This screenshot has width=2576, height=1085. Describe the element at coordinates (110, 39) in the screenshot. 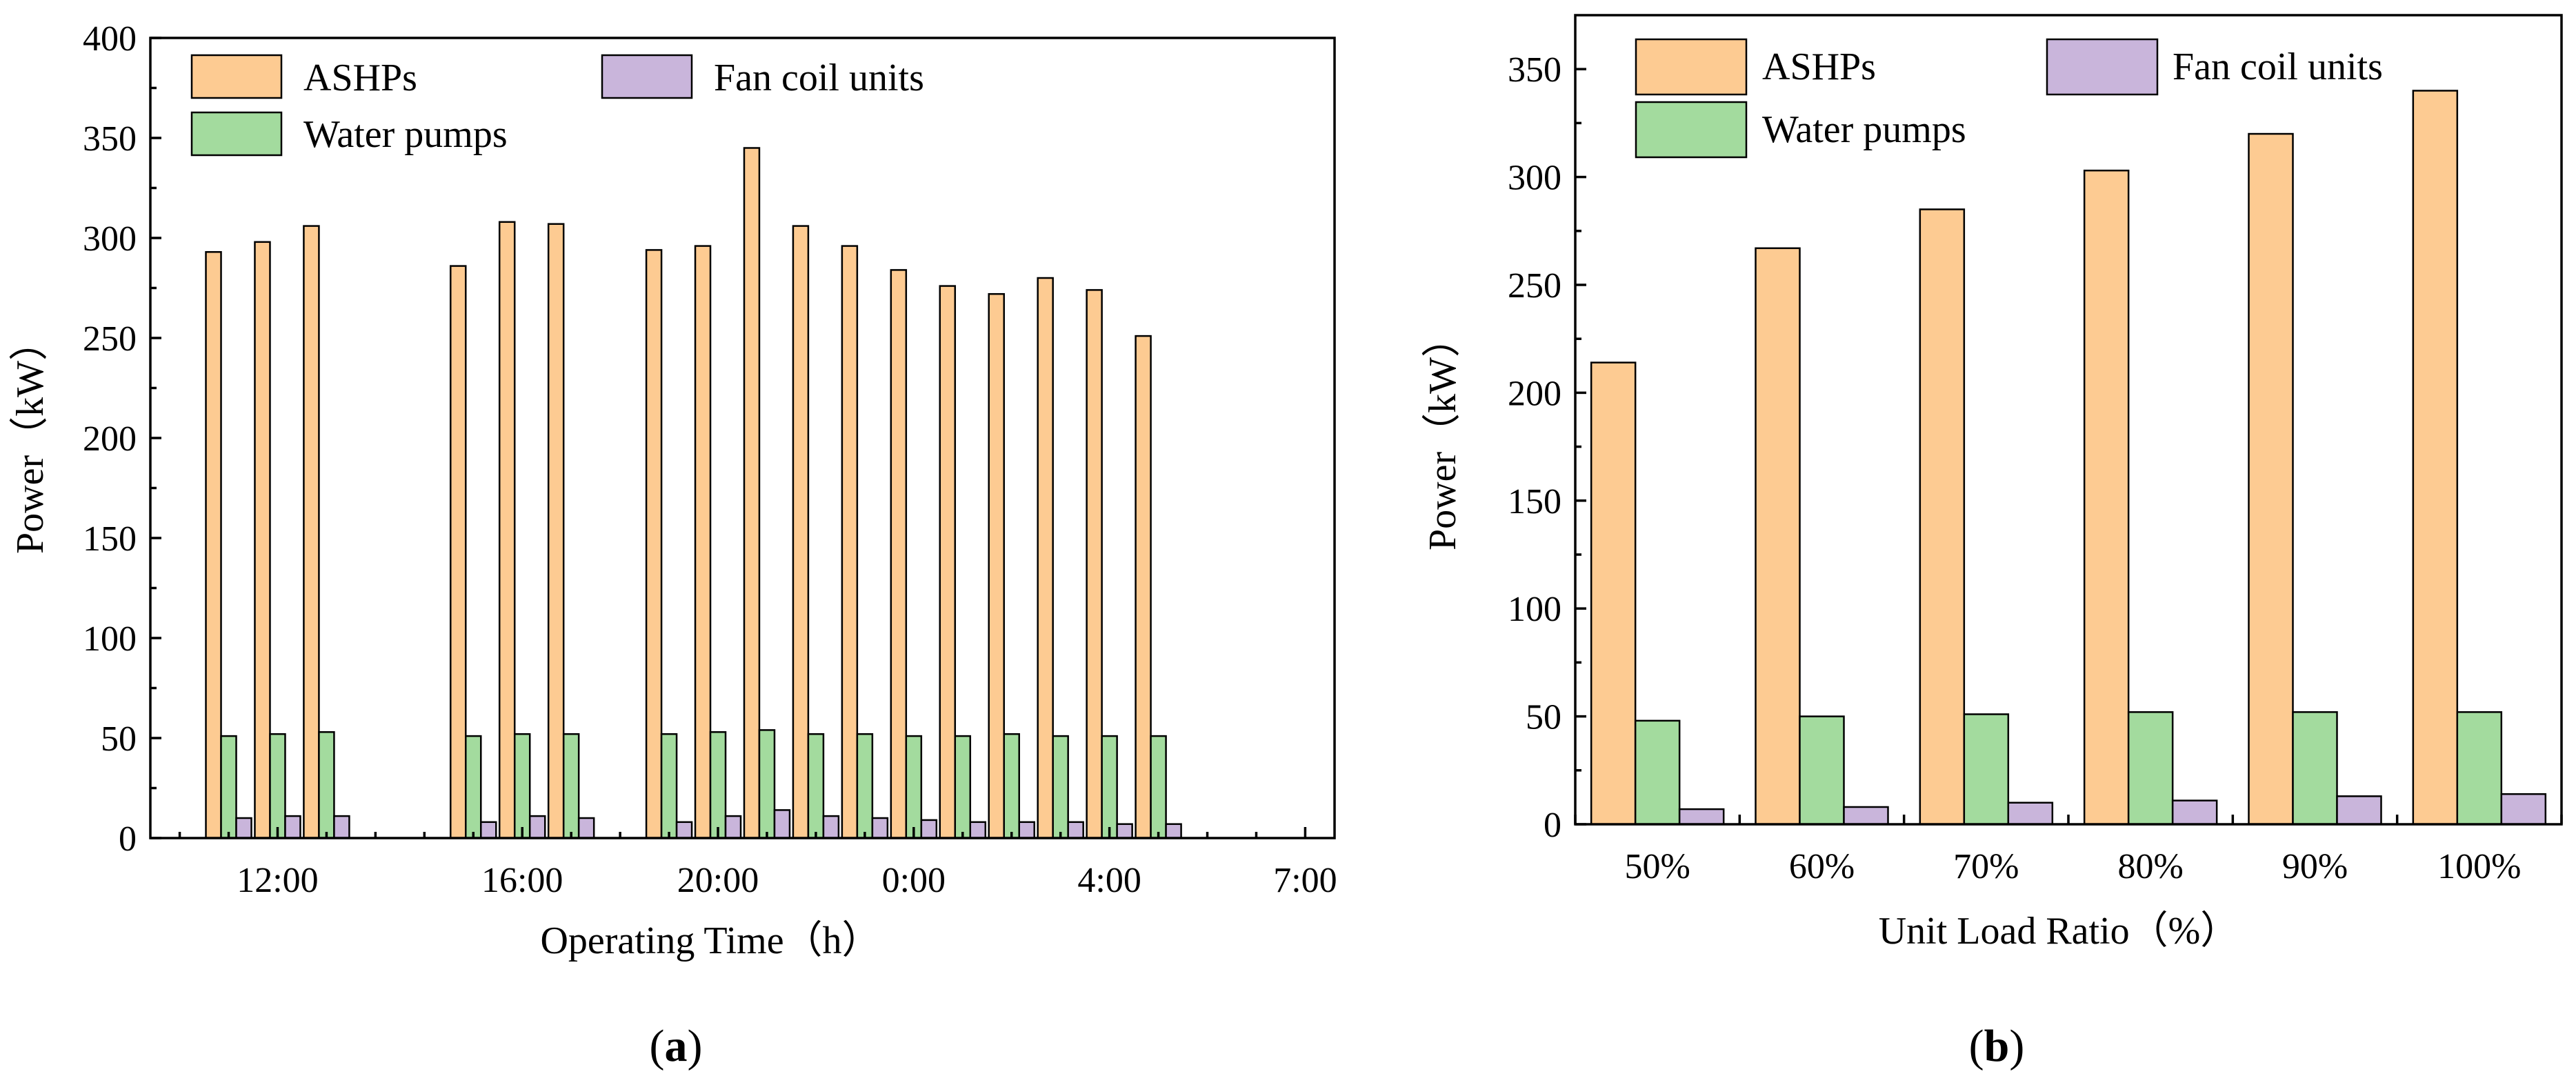

I see `panel-a-y-tick-label: 400` at that location.